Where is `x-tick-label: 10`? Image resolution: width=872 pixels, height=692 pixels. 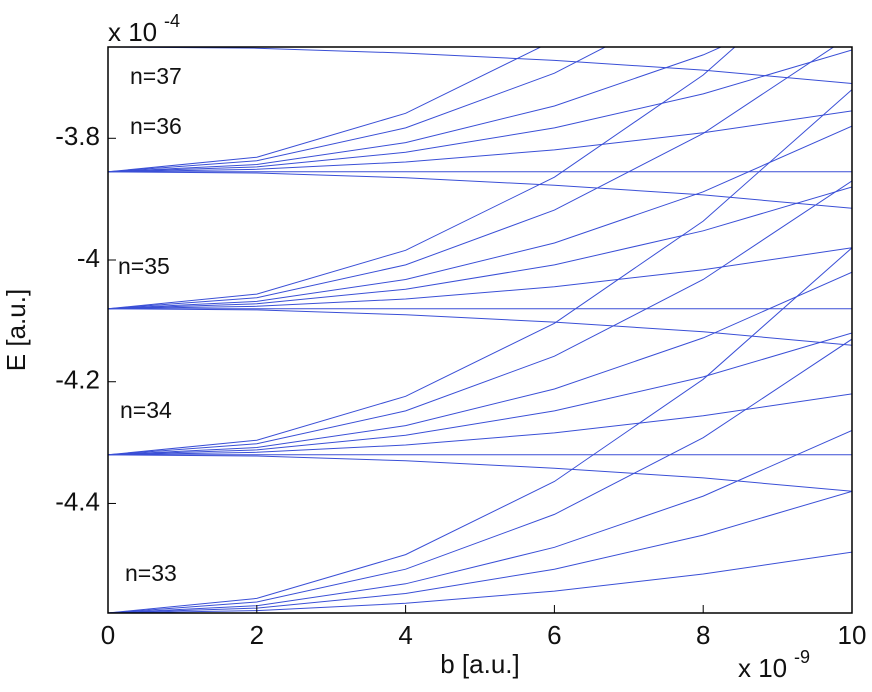
x-tick-label: 10 is located at coordinates (852, 635).